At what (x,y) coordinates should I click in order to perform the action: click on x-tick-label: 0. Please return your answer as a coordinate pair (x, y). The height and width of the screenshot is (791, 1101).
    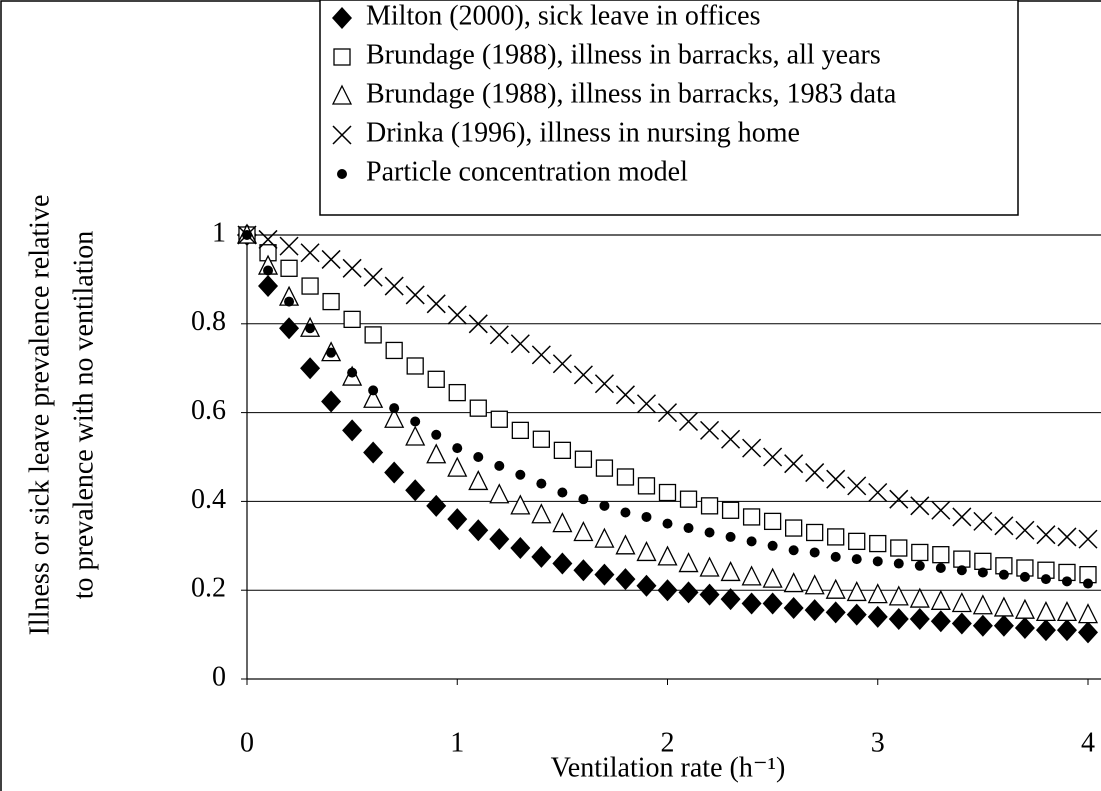
    Looking at the image, I should click on (247, 742).